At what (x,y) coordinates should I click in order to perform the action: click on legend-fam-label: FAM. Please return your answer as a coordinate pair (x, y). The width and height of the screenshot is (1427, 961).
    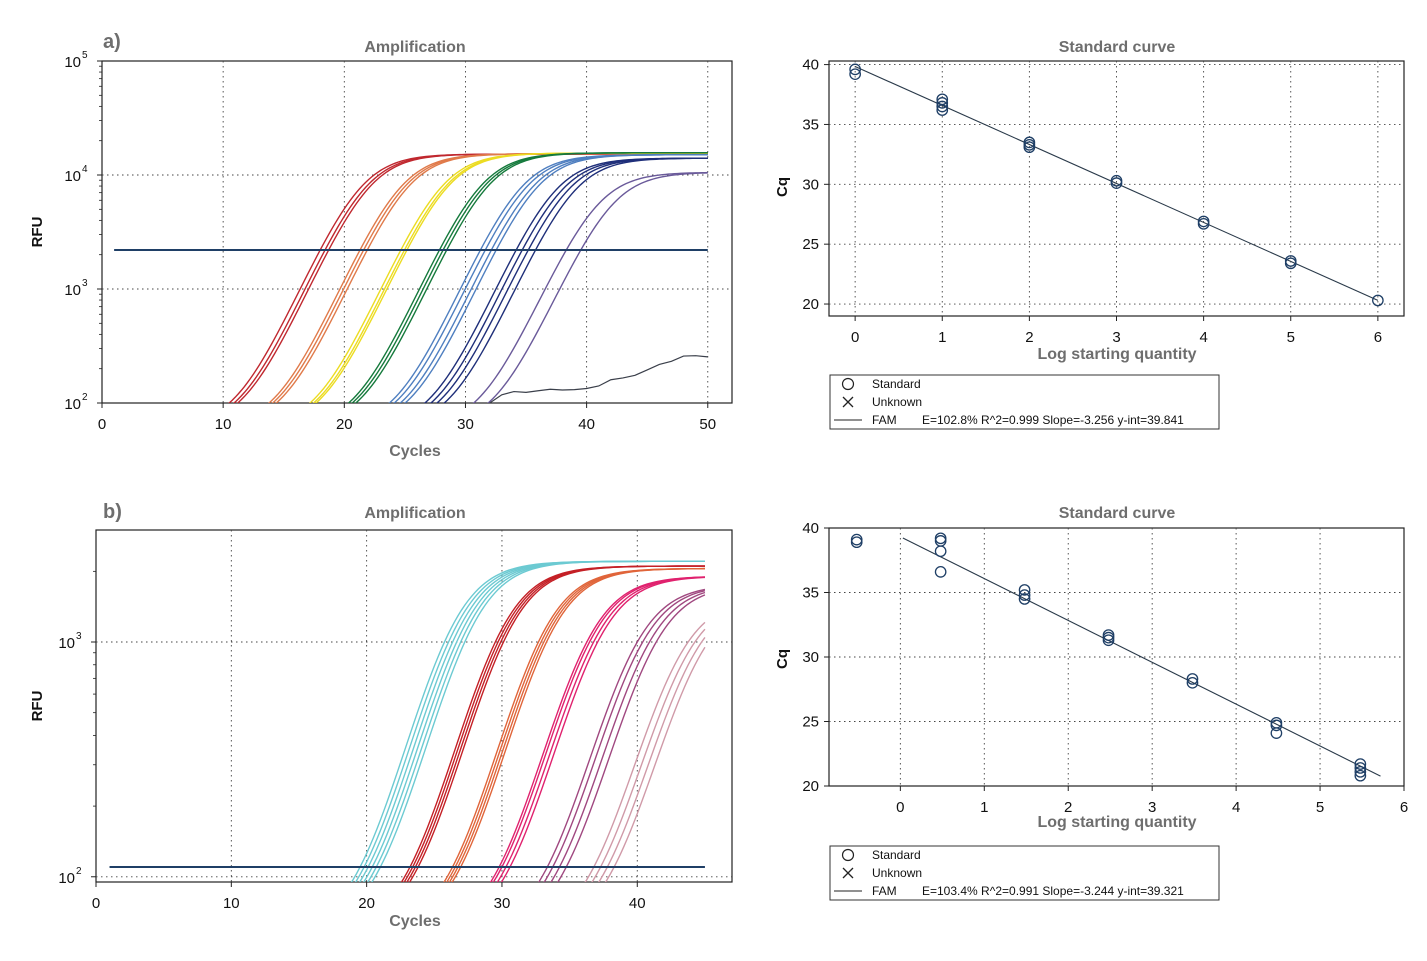
    Looking at the image, I should click on (884, 420).